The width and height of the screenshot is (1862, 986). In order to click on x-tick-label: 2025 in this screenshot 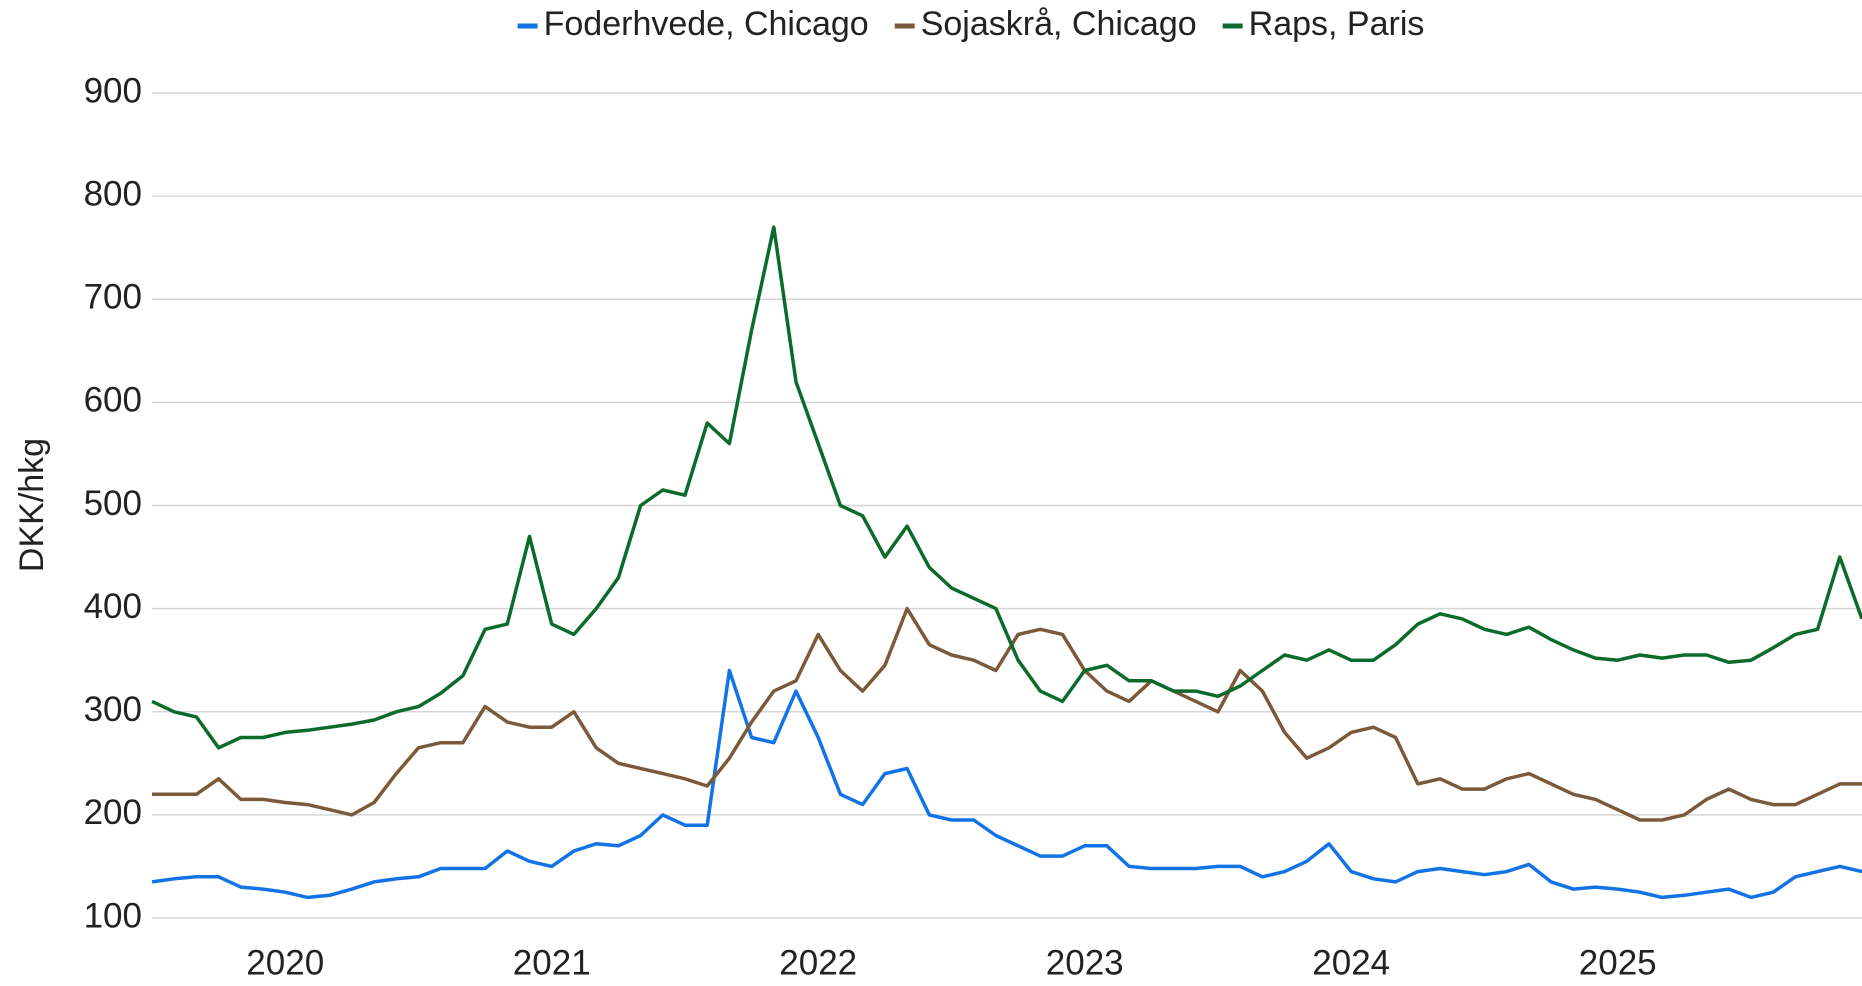, I will do `click(1618, 962)`.